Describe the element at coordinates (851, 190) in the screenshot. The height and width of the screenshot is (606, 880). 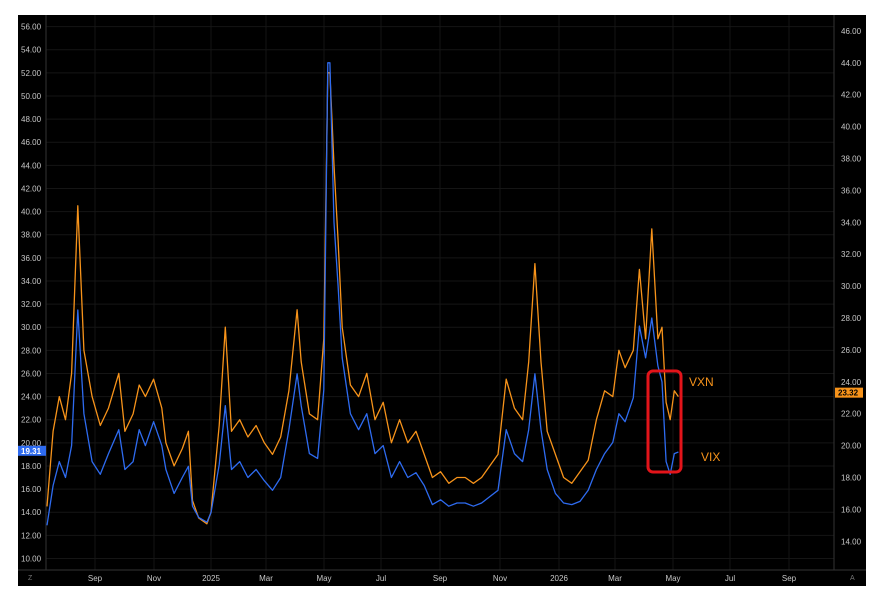
I see `right-axis-tick-label: 36.00` at that location.